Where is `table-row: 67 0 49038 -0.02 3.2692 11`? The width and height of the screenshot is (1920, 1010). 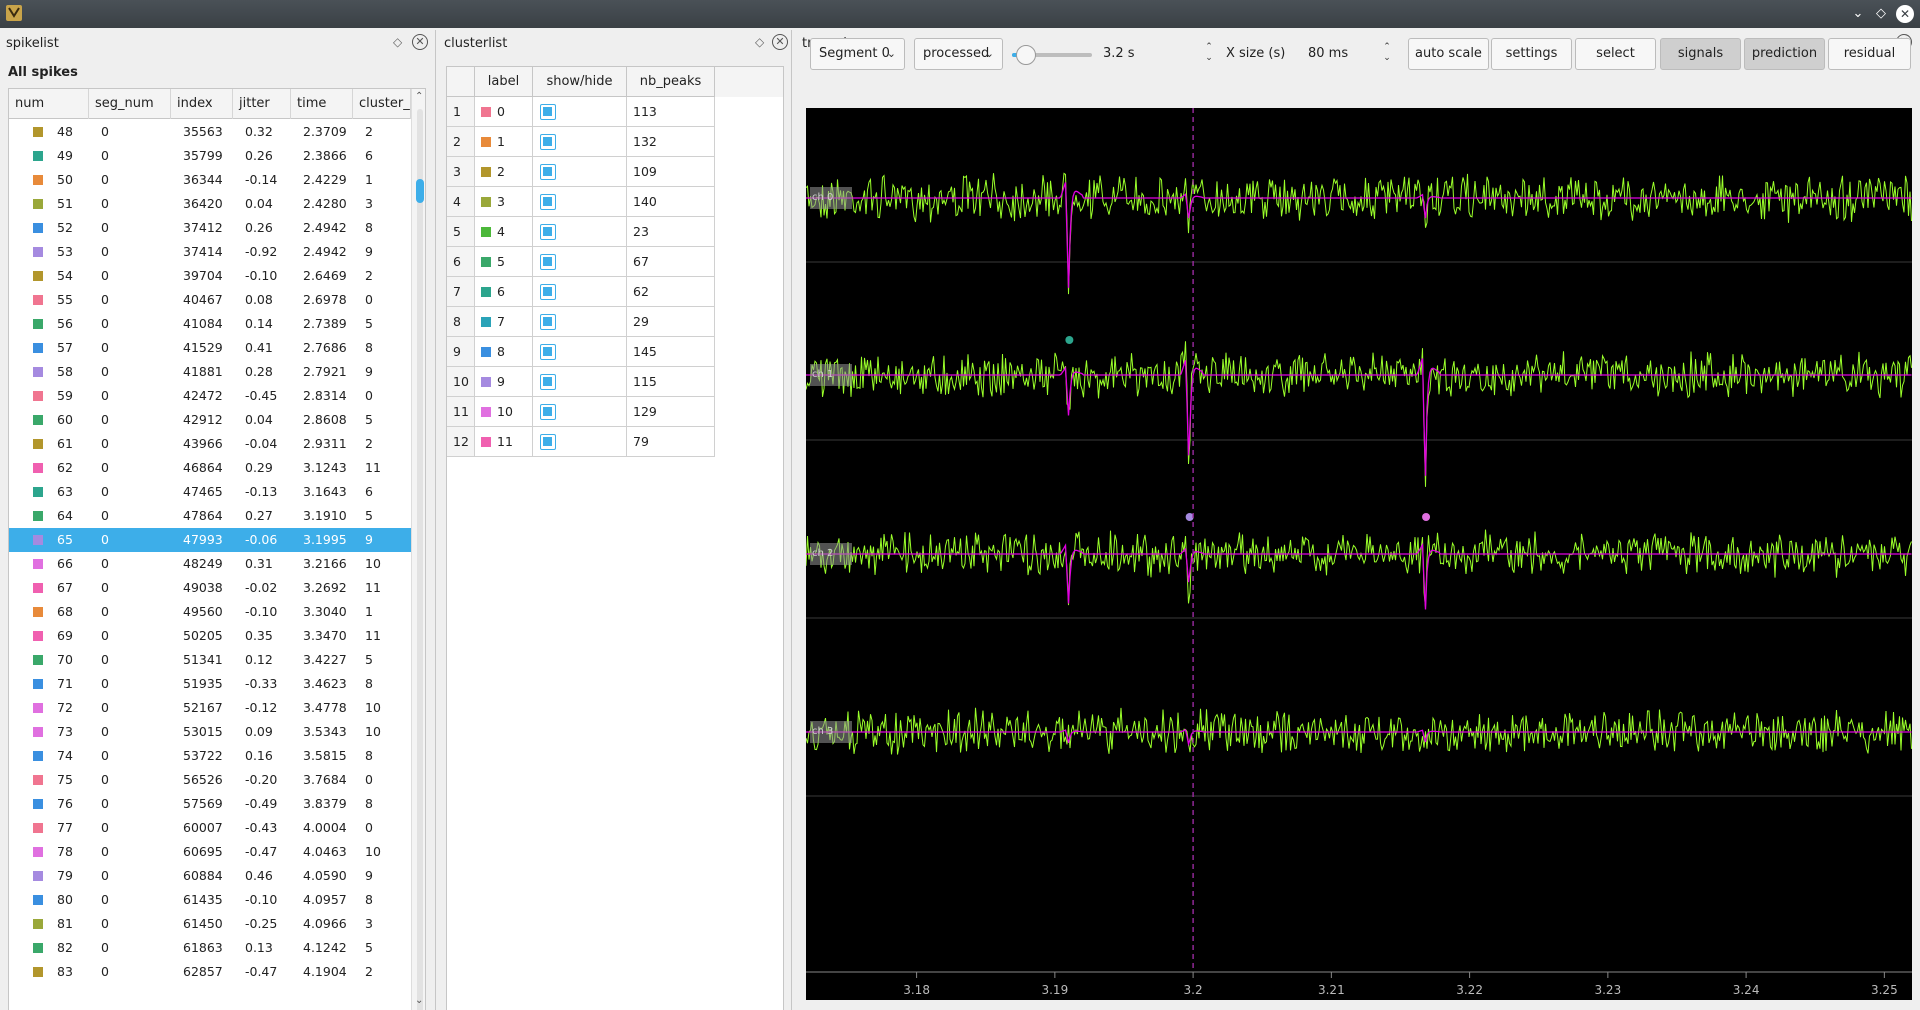 table-row: 67 0 49038 -0.02 3.2692 11 is located at coordinates (210, 588).